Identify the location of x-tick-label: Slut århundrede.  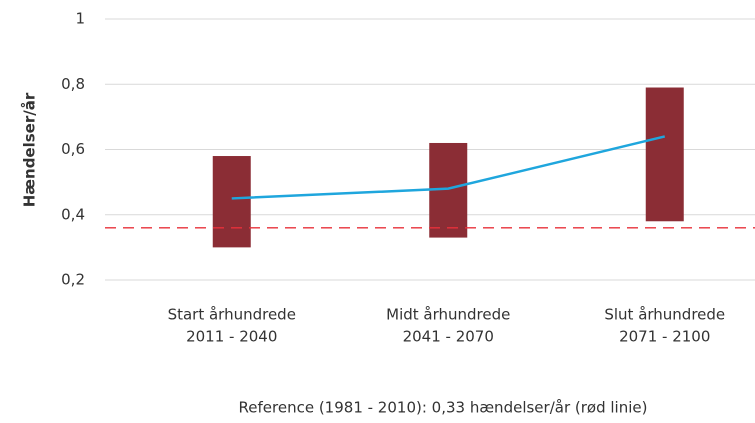
(664, 315).